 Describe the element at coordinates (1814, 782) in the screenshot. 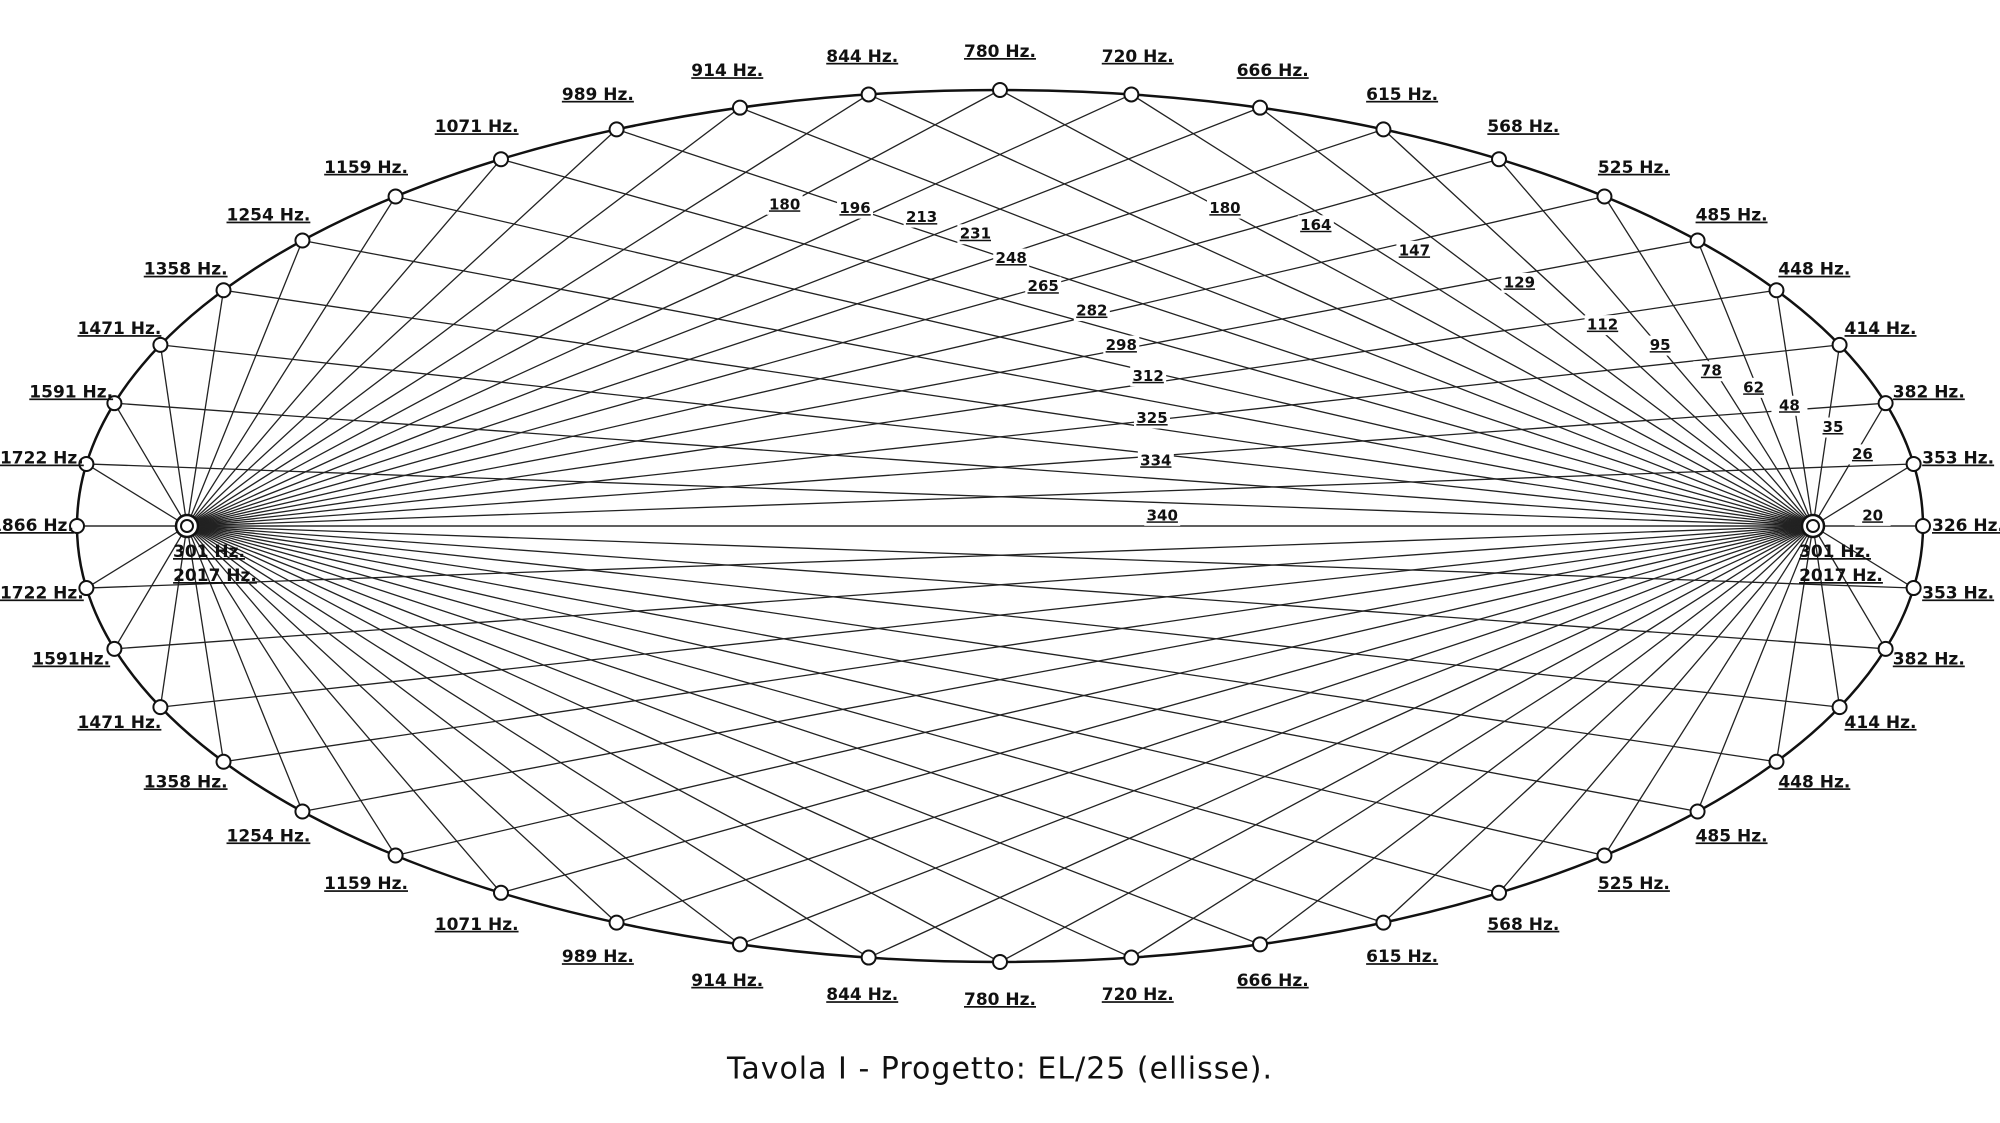

I see `point-label: 448 Hz.` at that location.